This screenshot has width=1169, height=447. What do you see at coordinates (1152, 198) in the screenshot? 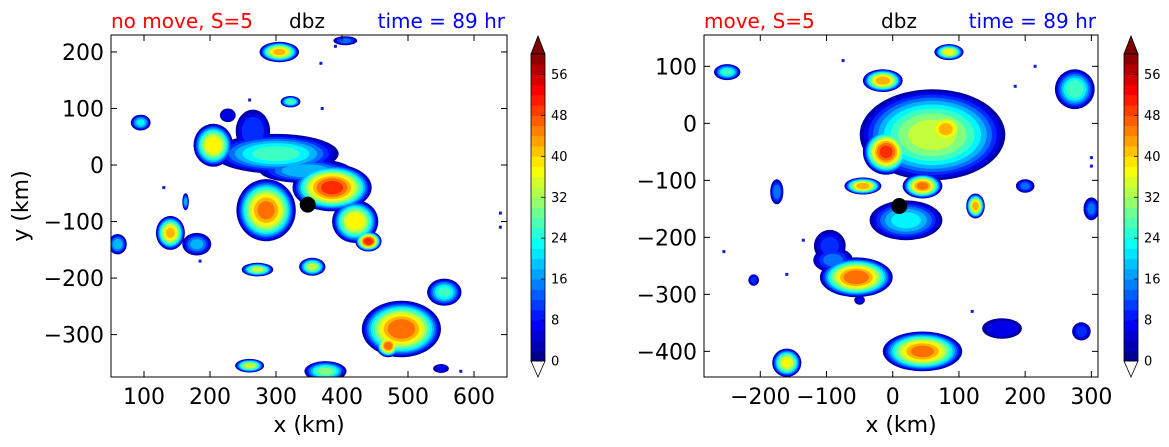
I see `colorbar-tick-label: 32` at bounding box center [1152, 198].